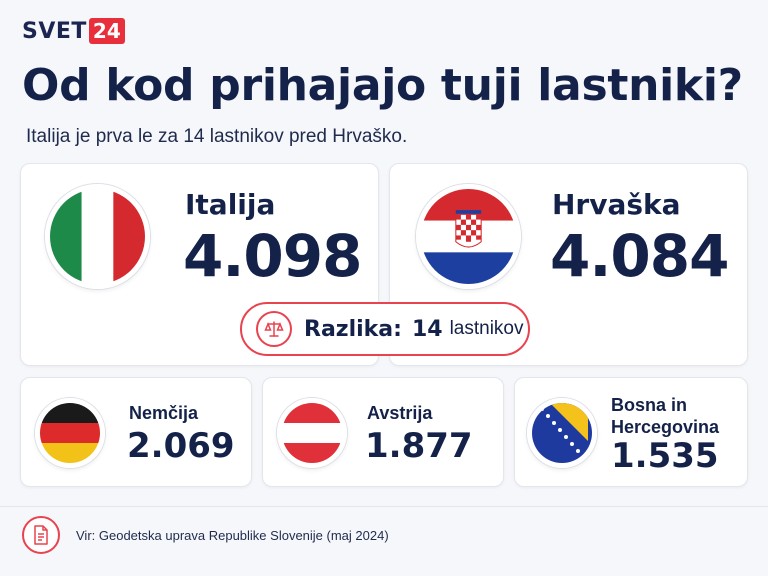 The height and width of the screenshot is (576, 768). I want to click on country-name: Bosna in Hercegovina, so click(665, 416).